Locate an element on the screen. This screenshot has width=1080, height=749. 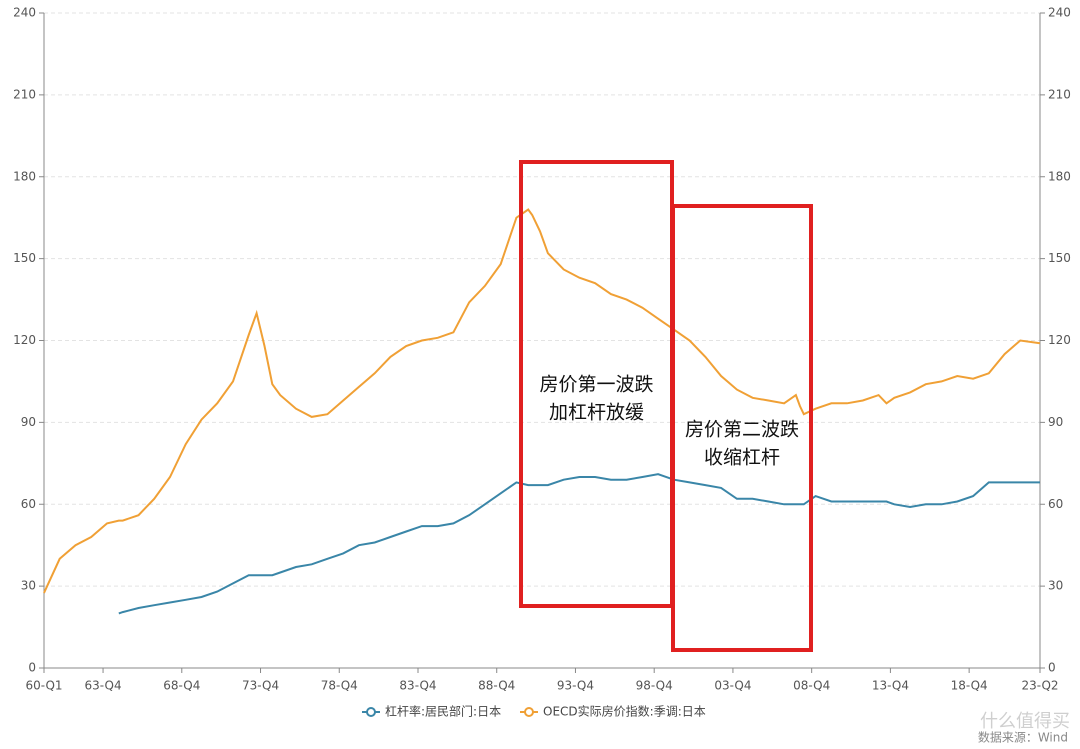
x-tick-label: 08-Q4 is located at coordinates (811, 686).